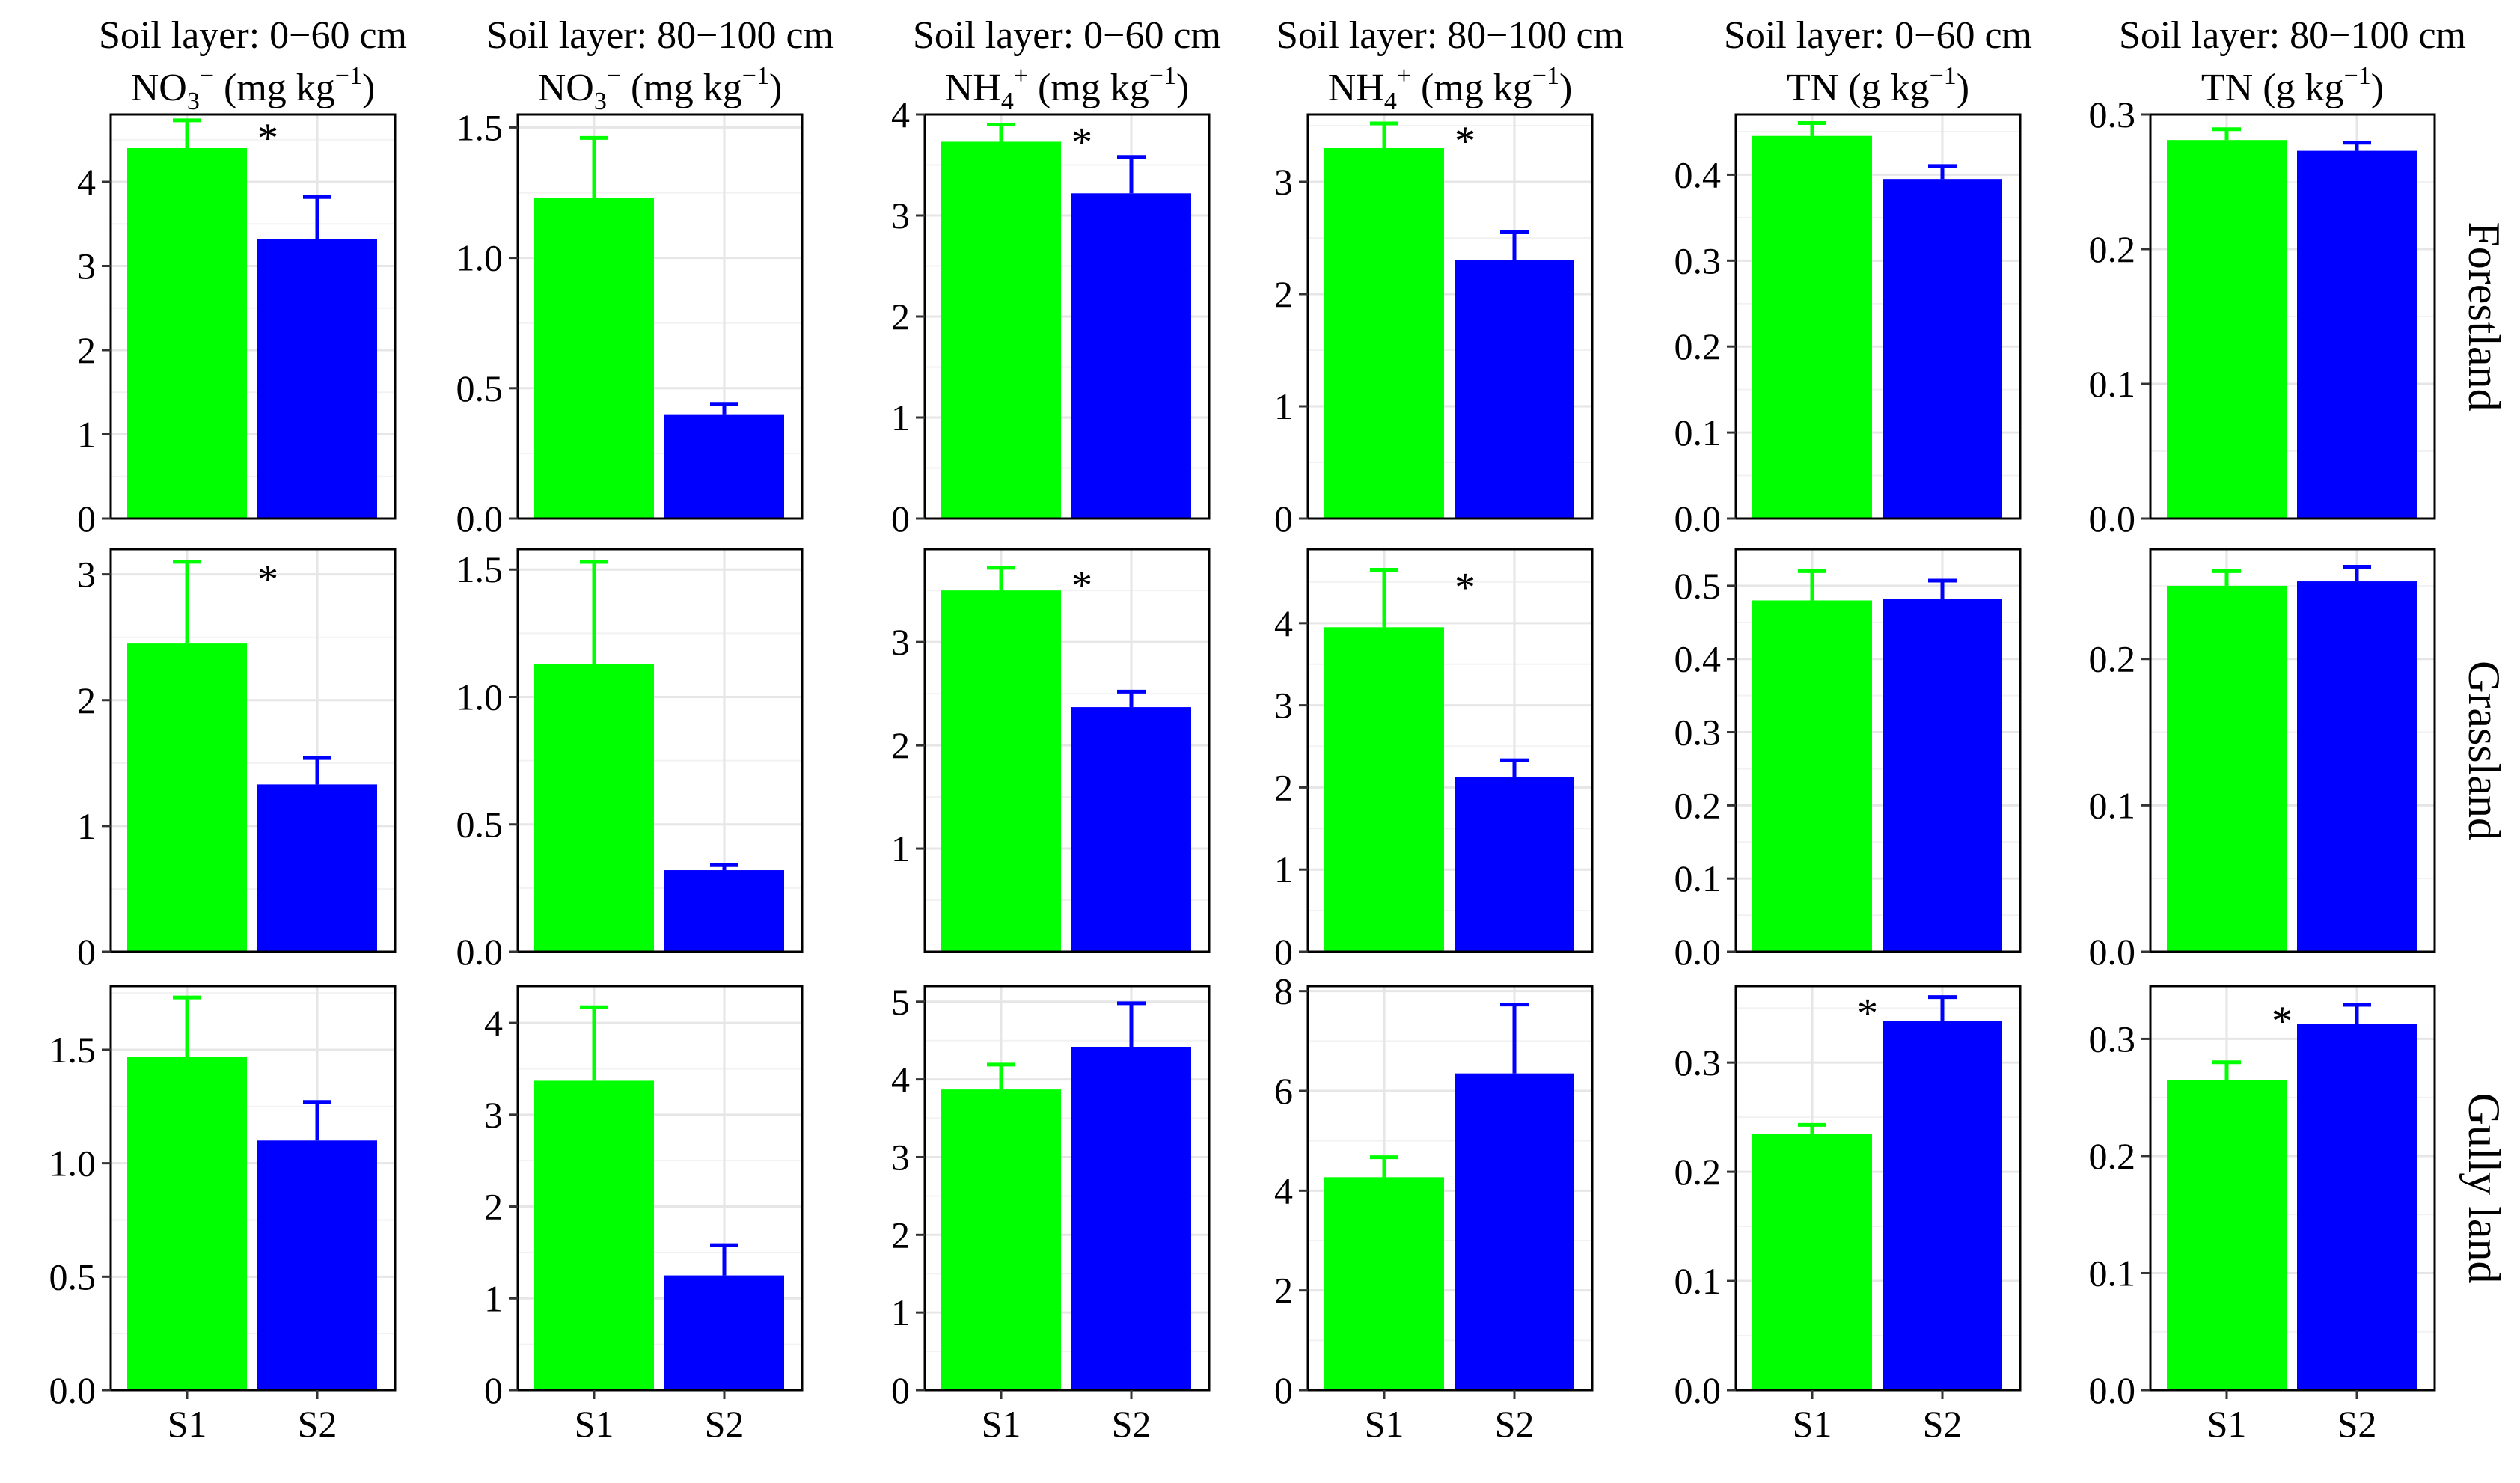 The height and width of the screenshot is (1483, 2520). I want to click on row-label: Gully land, so click(2484, 1188).